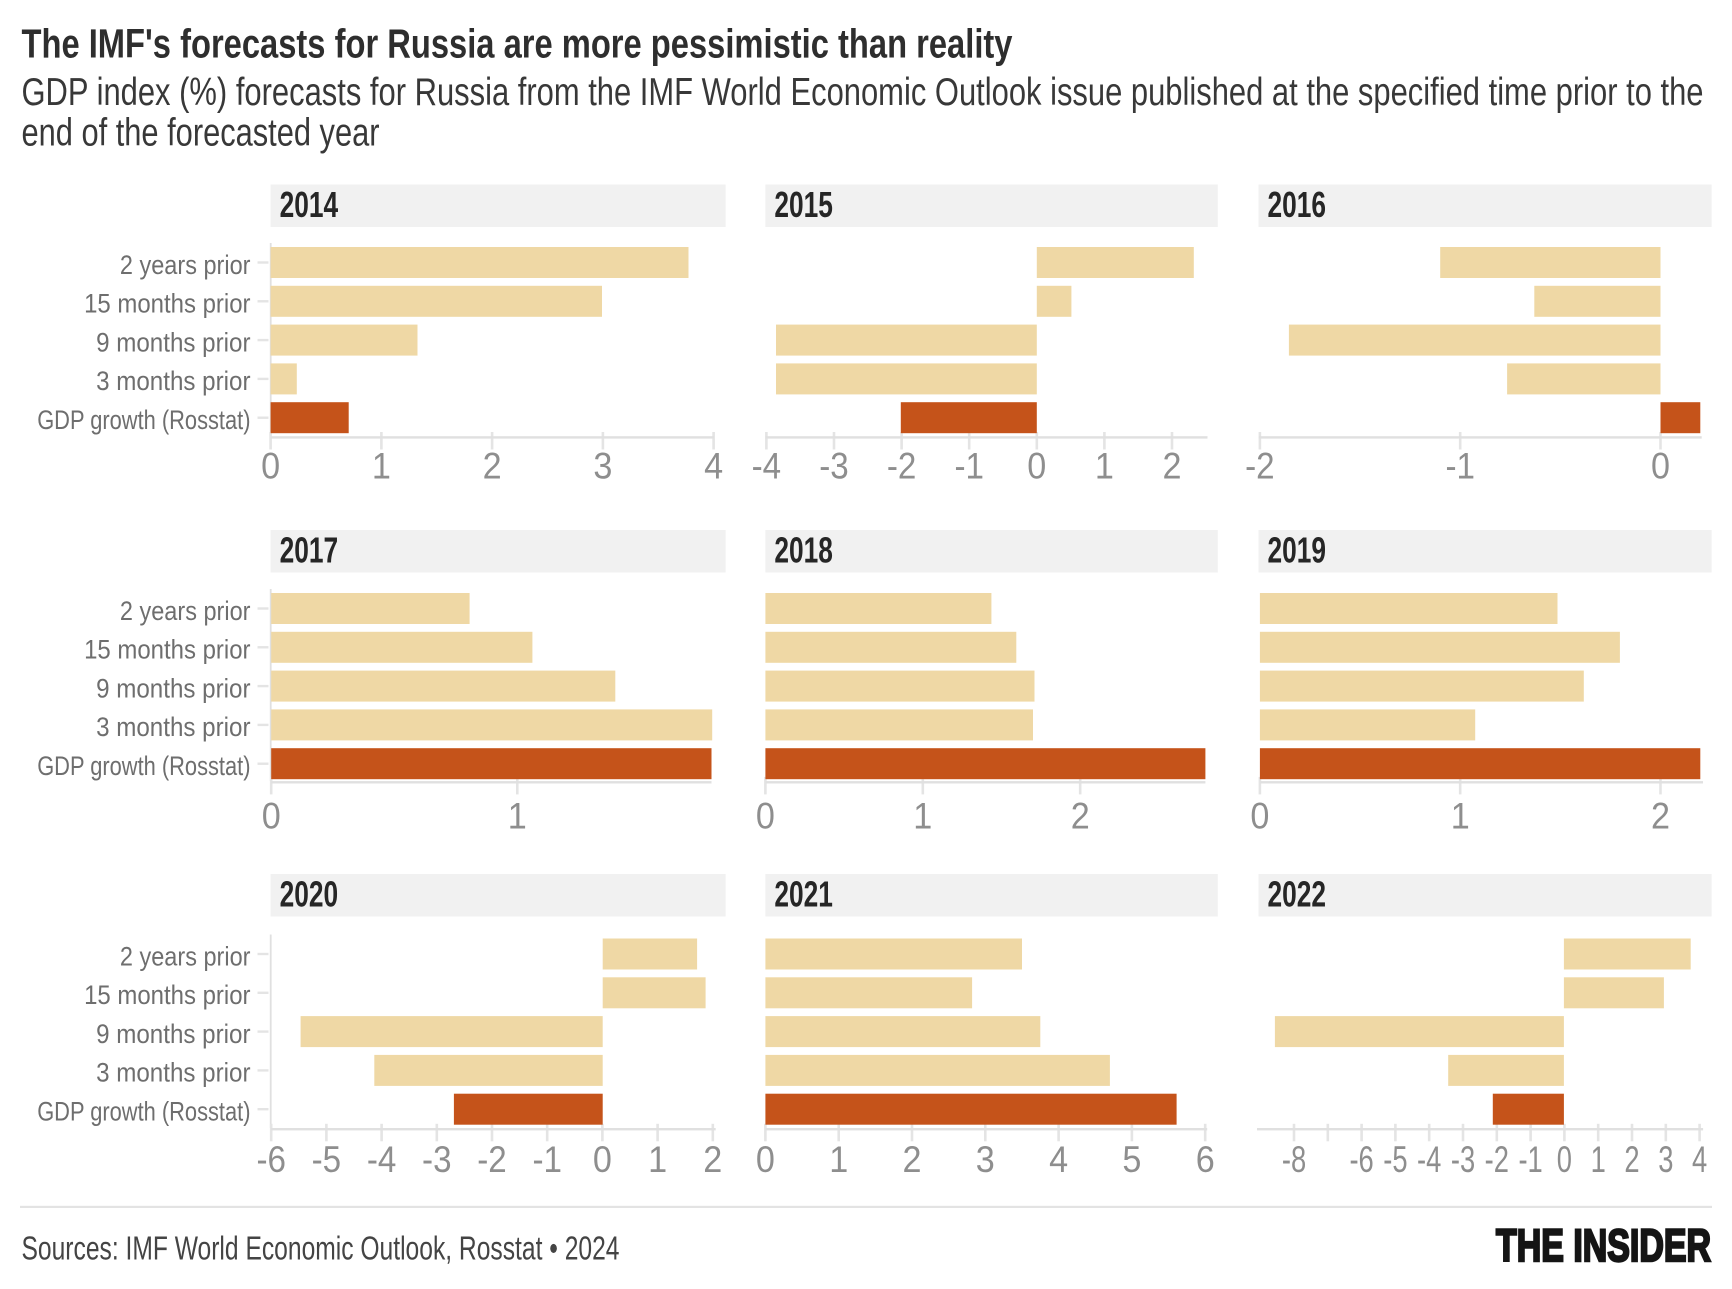 This screenshot has width=1732, height=1289. What do you see at coordinates (1603, 1245) in the screenshot?
I see `svg-text: THE INSIDER` at bounding box center [1603, 1245].